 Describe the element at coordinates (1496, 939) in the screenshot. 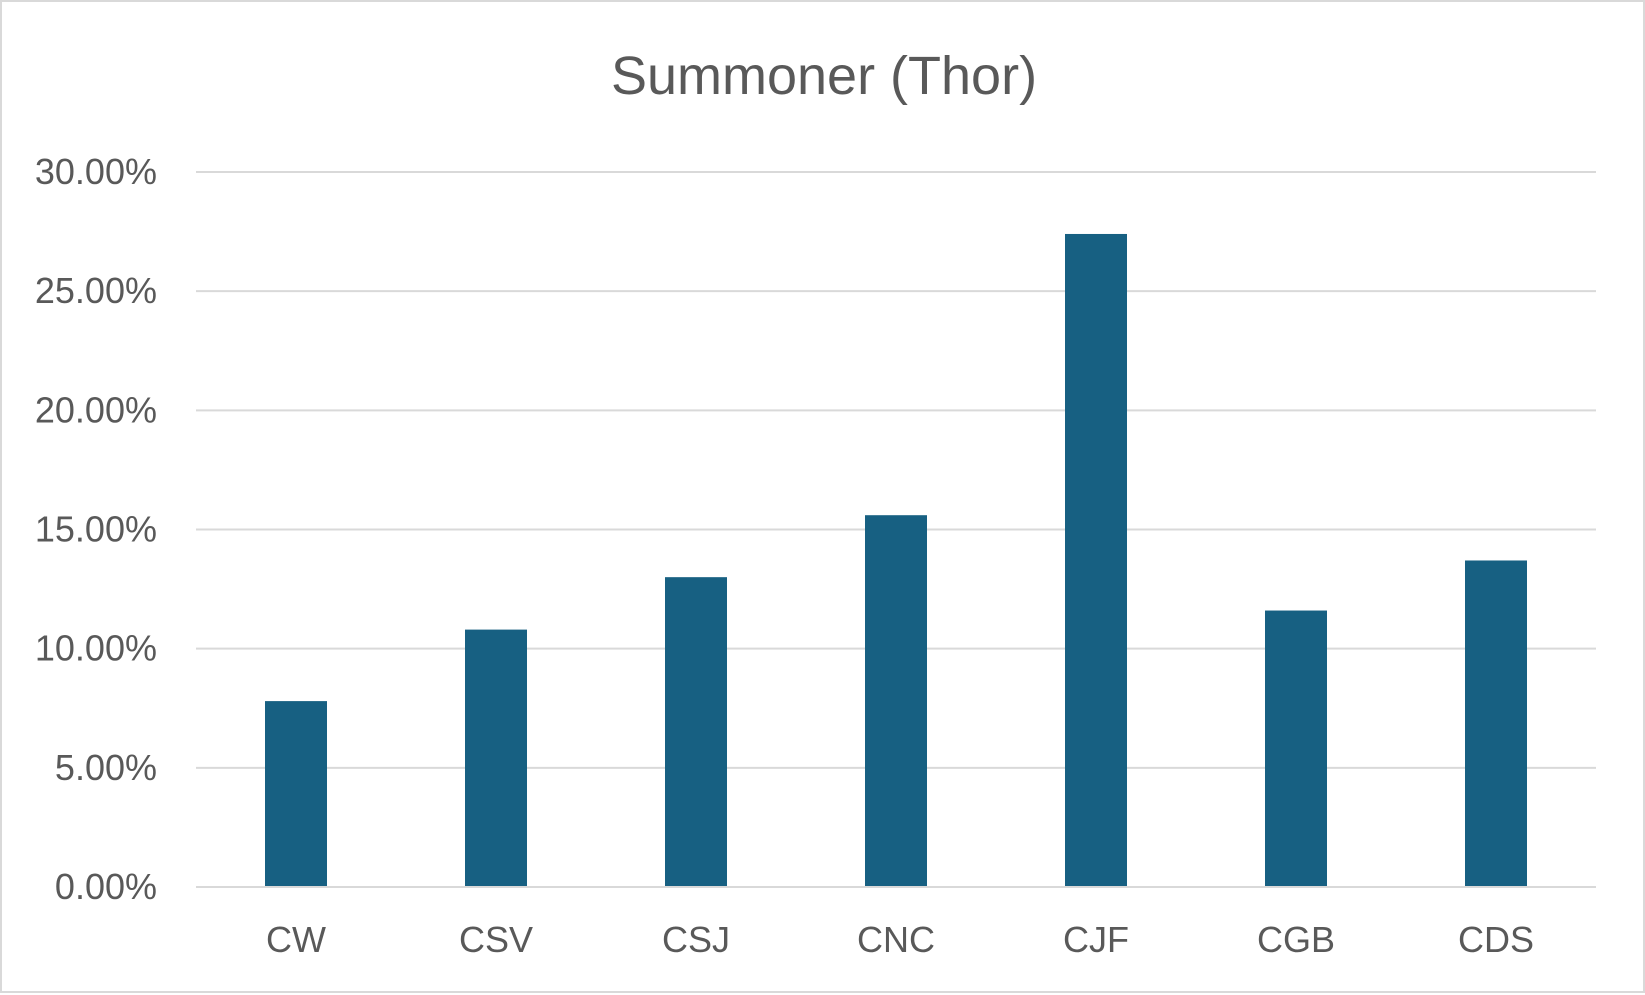

I see `x-tick-label: CDS` at that location.